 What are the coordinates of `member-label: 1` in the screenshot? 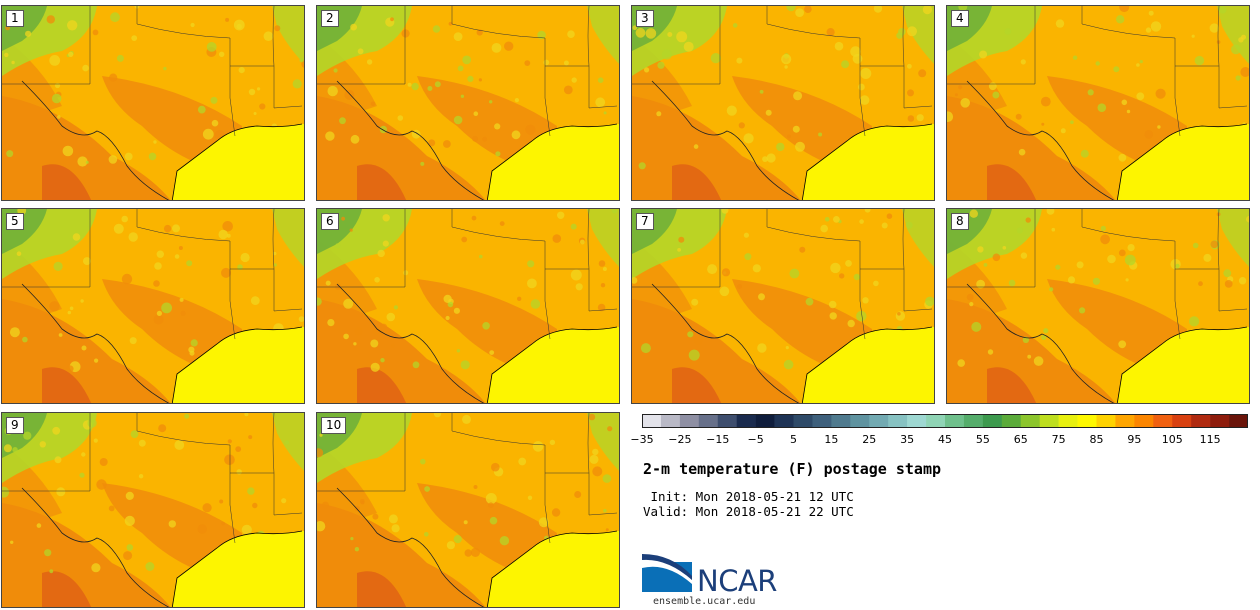 It's located at (15, 18).